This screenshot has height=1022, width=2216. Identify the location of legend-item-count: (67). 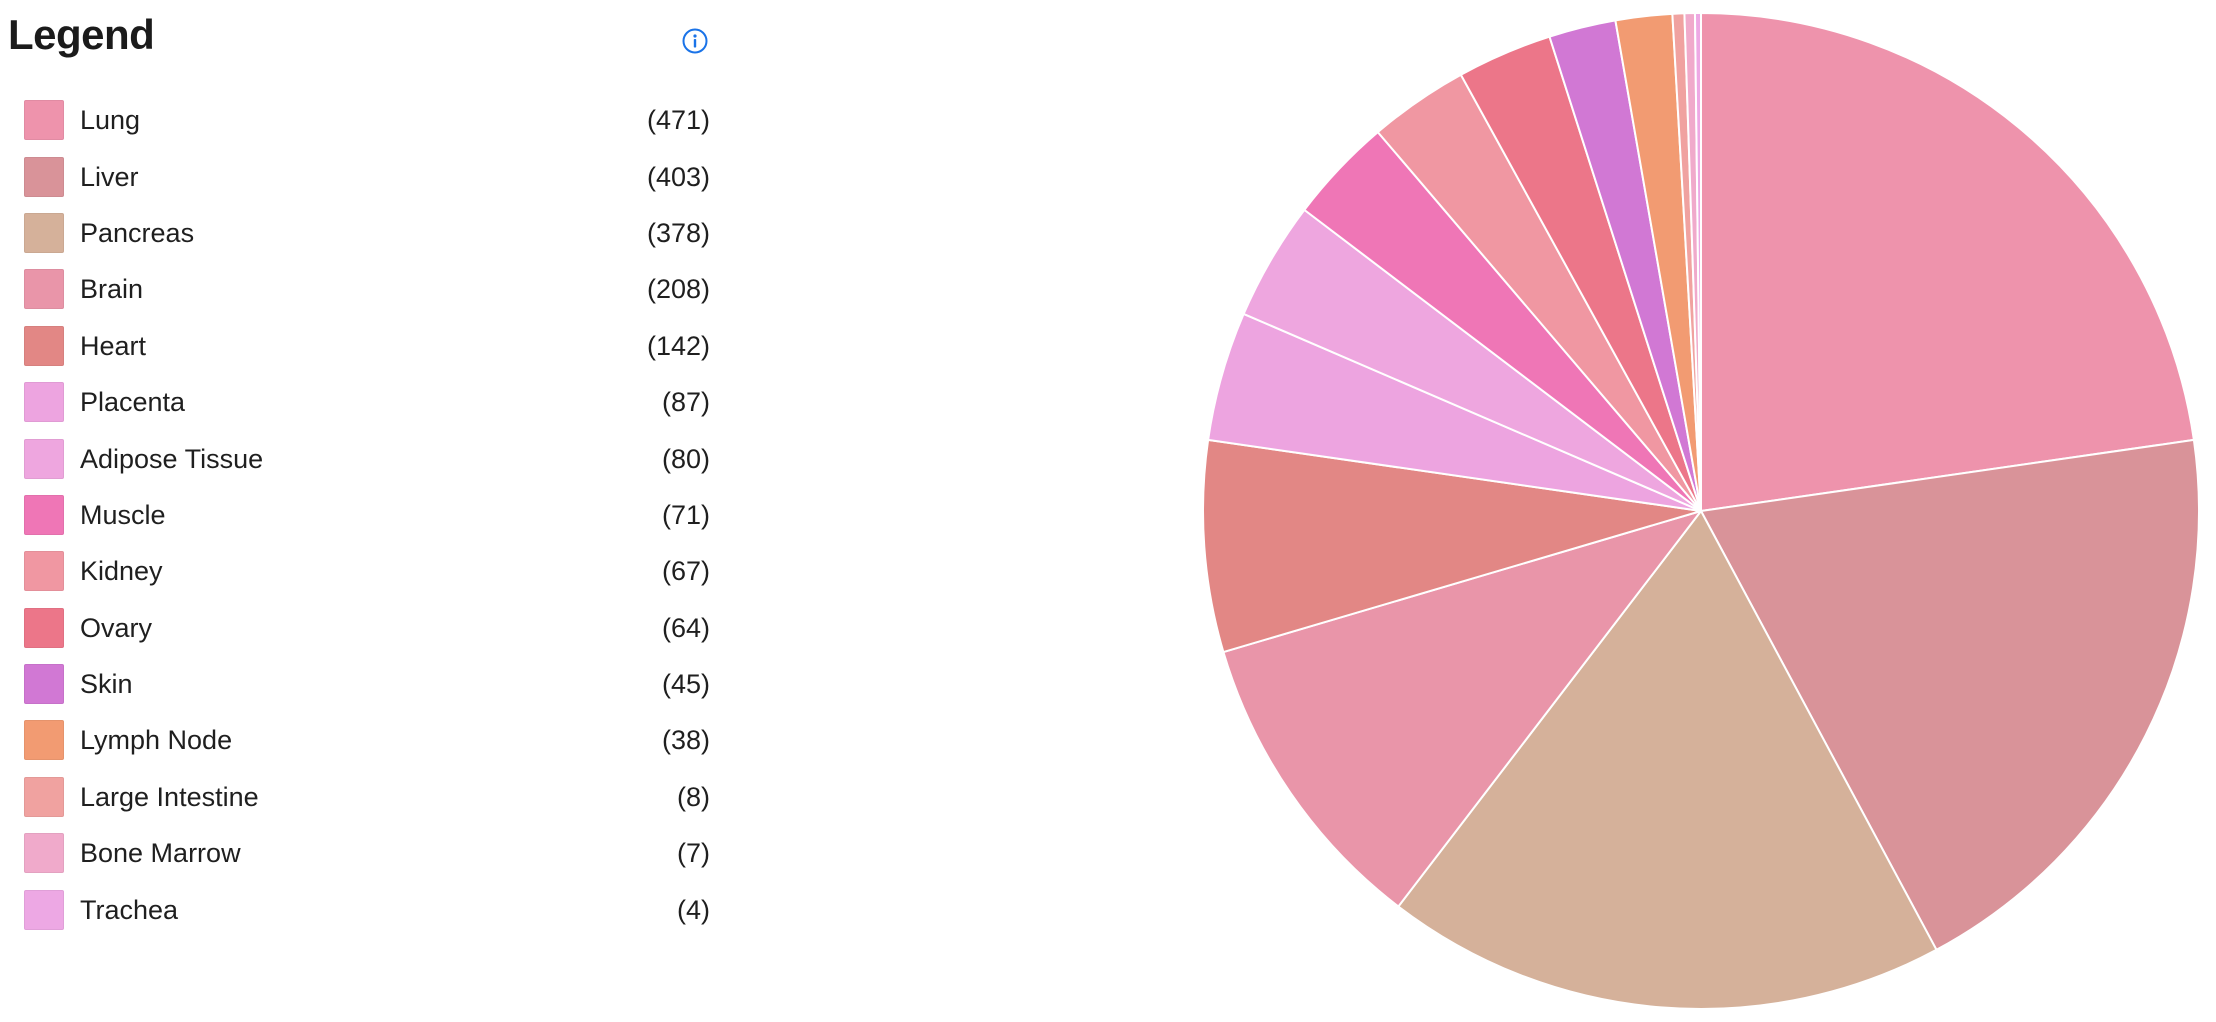
(685, 571).